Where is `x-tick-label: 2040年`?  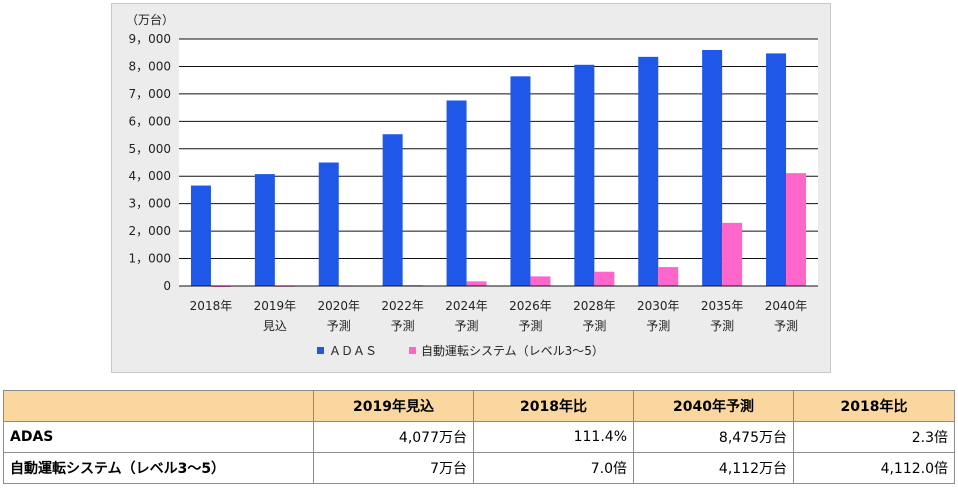 x-tick-label: 2040年 is located at coordinates (786, 306).